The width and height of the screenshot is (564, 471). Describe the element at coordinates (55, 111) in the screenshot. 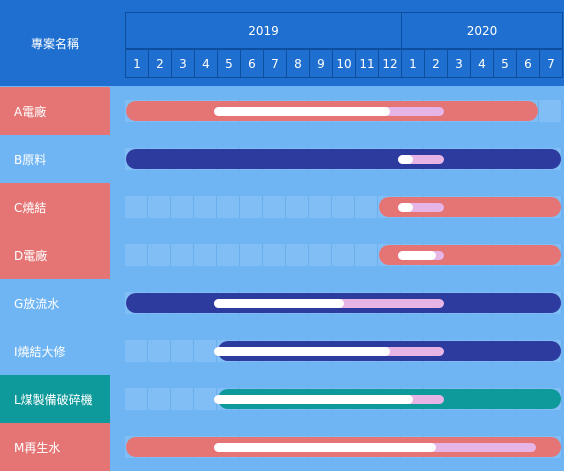

I see `task-label: A電廠` at that location.